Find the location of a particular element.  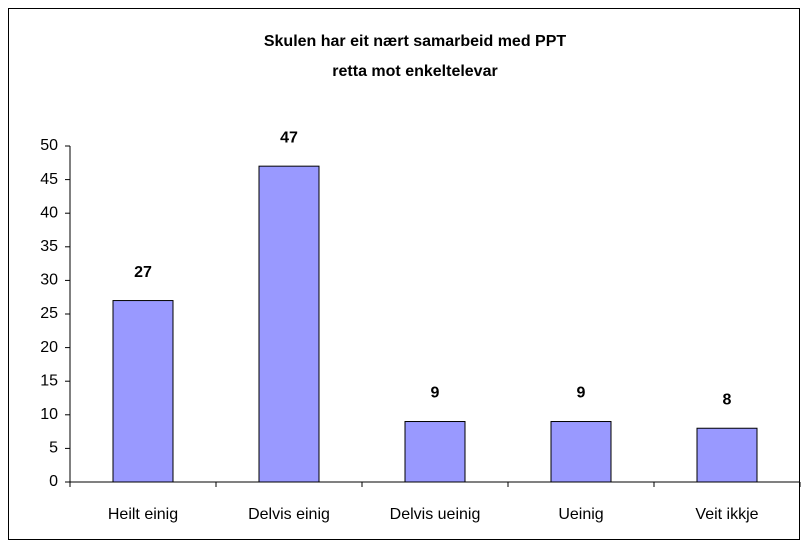

y-tick-label: 20 is located at coordinates (49, 347).